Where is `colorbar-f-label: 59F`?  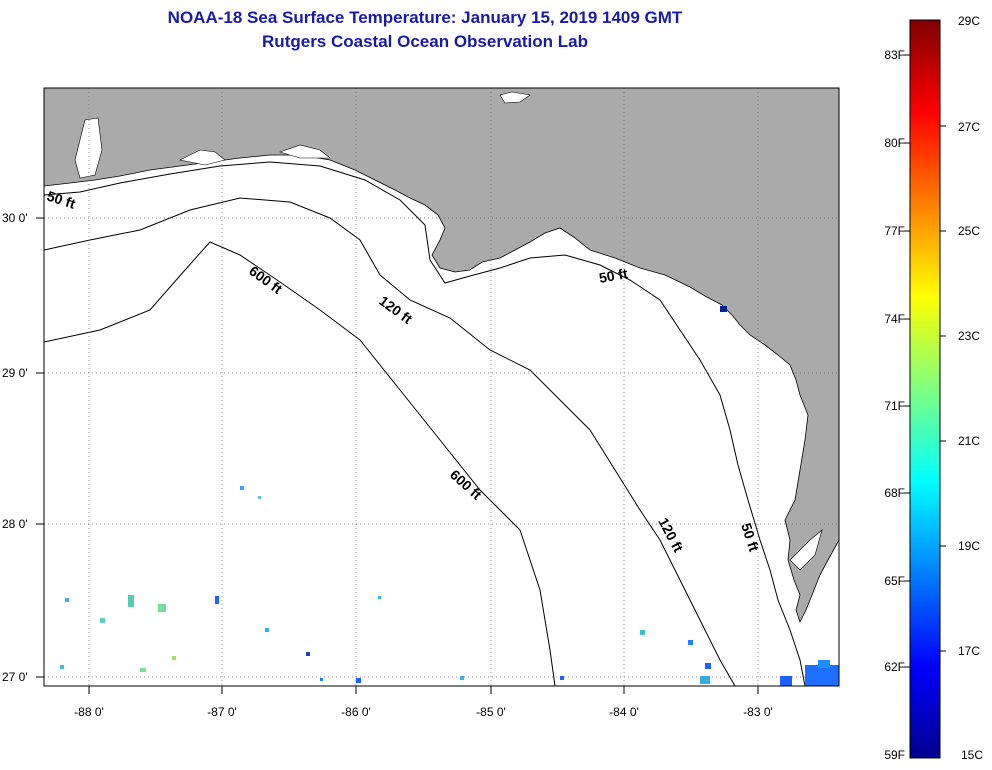
colorbar-f-label: 59F is located at coordinates (894, 755).